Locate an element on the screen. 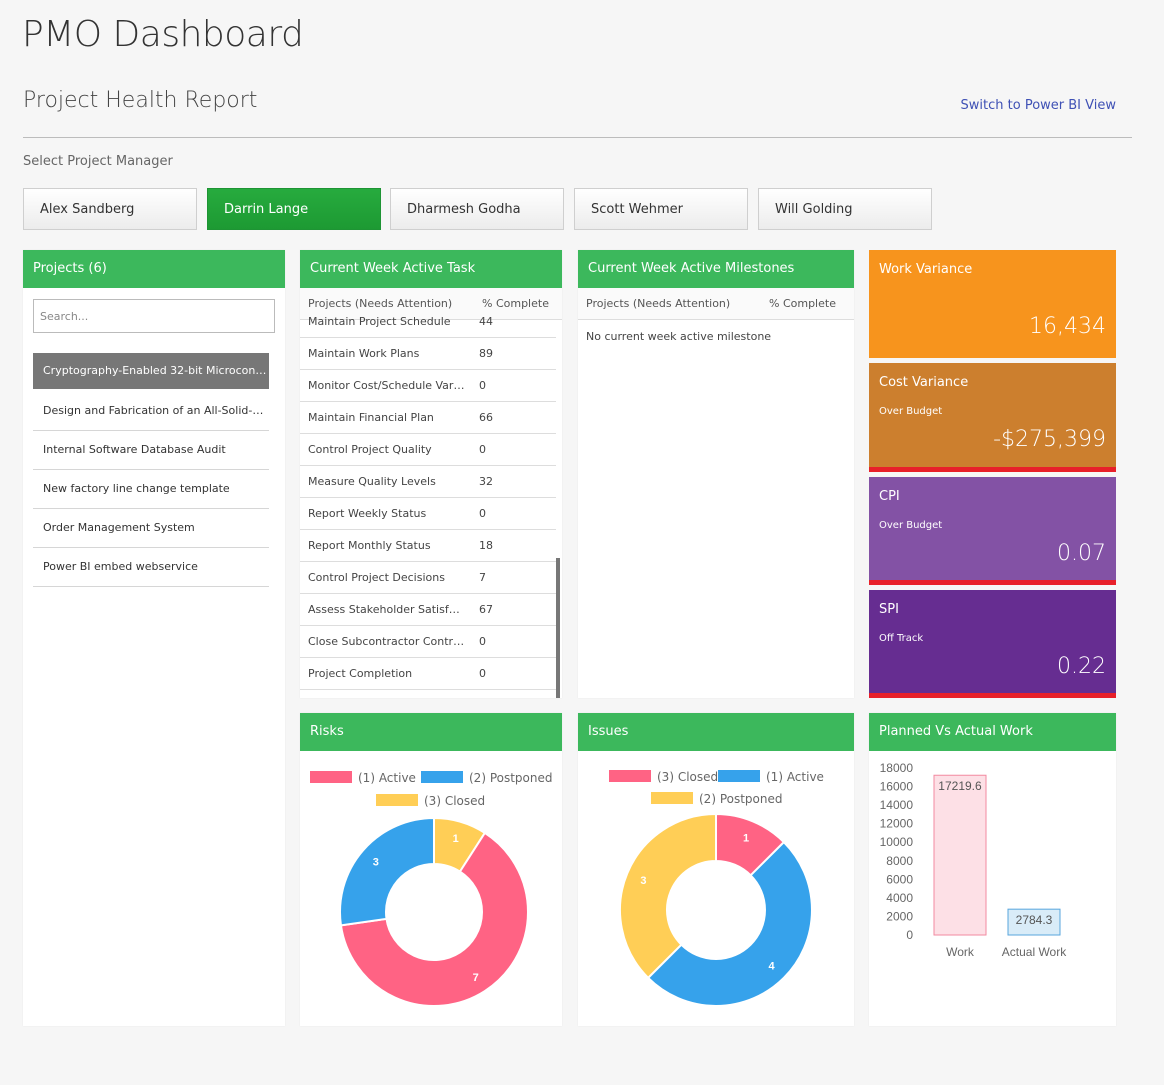 Image resolution: width=1164 pixels, height=1085 pixels. milestones-empty-message: No current week active milestone is located at coordinates (679, 336).